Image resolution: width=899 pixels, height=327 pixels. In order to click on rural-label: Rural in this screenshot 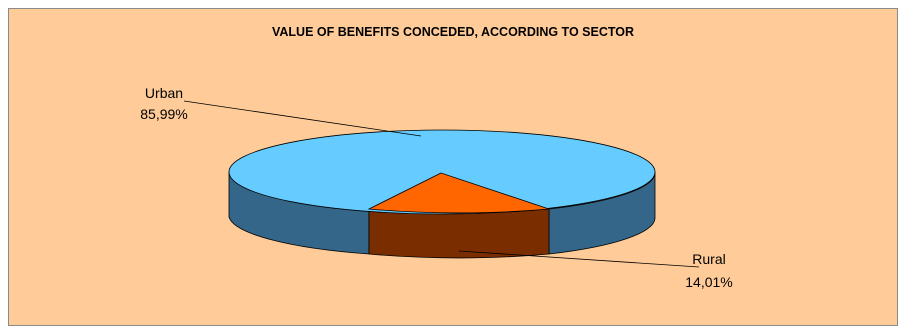, I will do `click(708, 259)`.